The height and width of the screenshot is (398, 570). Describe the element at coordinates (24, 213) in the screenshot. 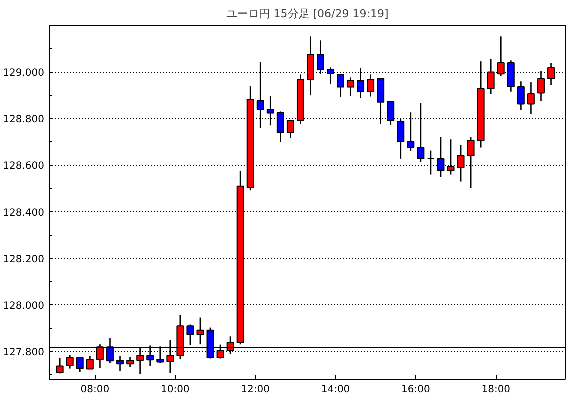

I see `y-tick-label: 128.400` at that location.